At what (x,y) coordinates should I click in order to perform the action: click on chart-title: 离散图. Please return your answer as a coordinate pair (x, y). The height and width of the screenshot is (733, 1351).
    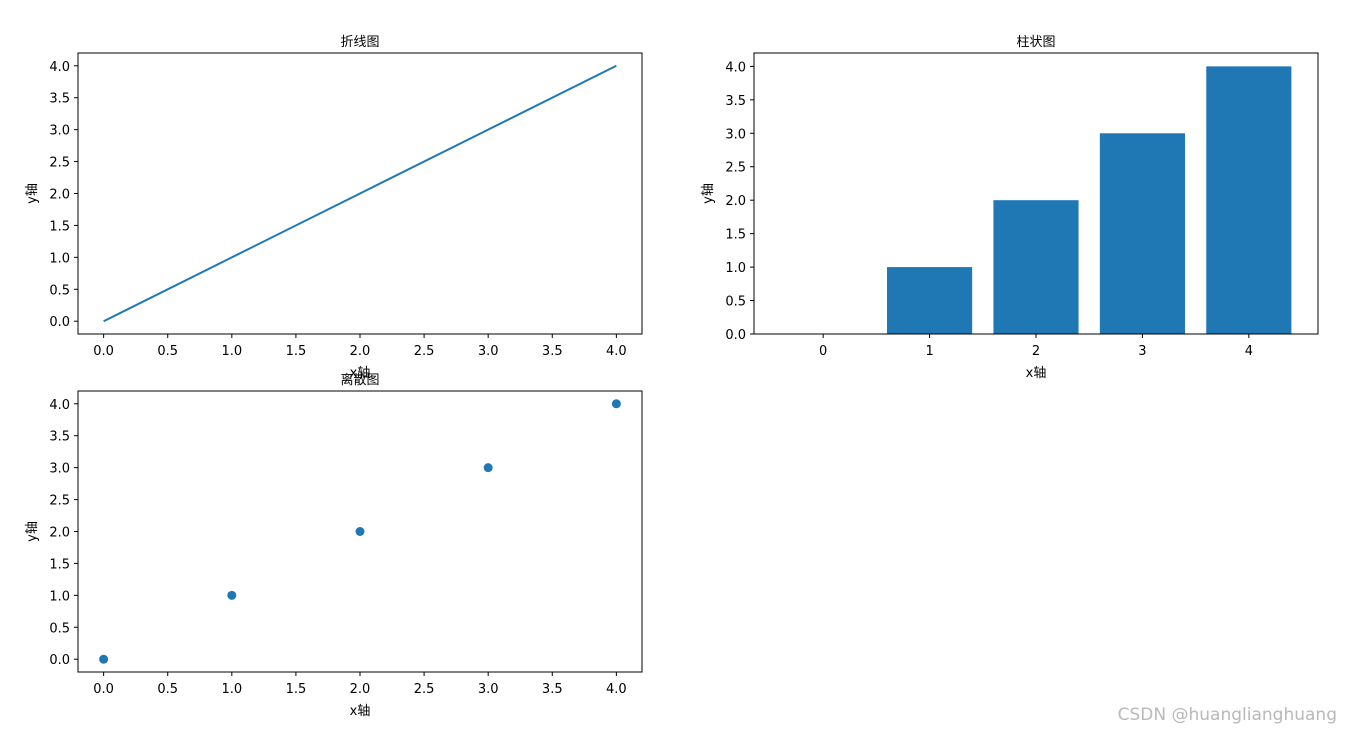
    Looking at the image, I should click on (359, 380).